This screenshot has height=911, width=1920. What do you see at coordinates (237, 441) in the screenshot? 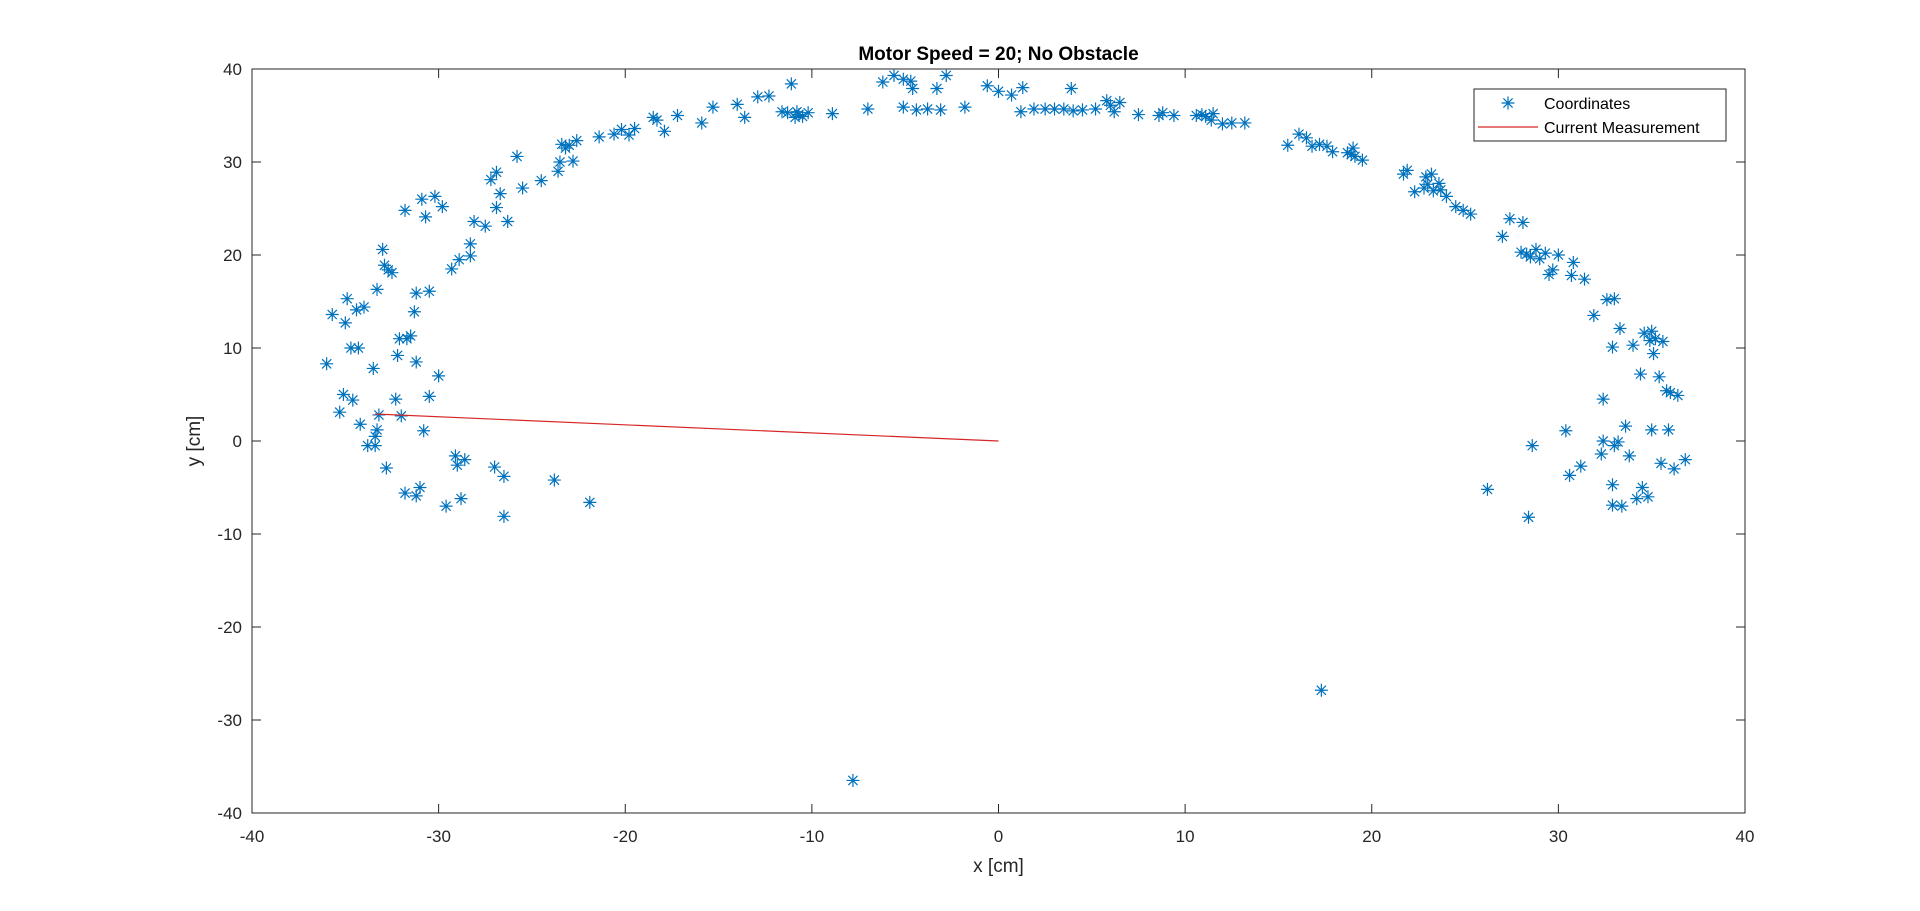
I see `y-tick-label: 0` at bounding box center [237, 441].